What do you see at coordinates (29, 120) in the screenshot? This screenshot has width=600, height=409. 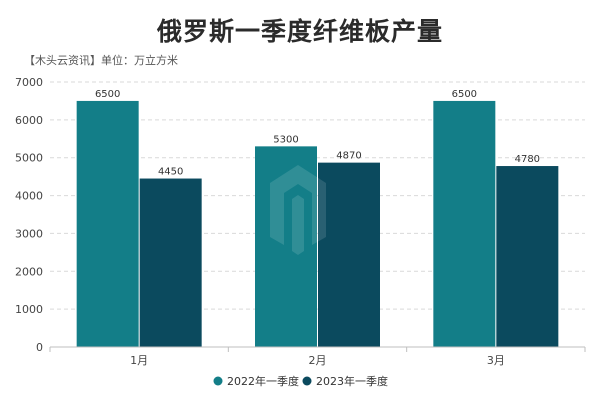 I see `y-tick-label: 6000` at bounding box center [29, 120].